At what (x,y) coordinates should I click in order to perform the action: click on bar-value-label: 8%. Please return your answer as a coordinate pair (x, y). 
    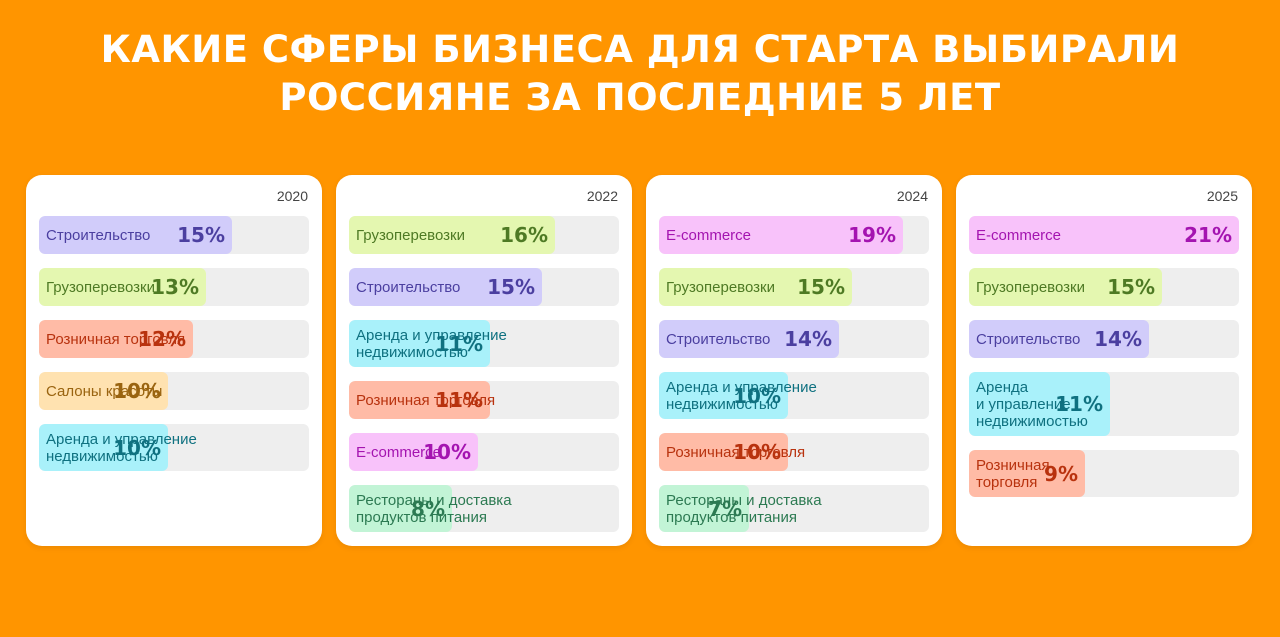
    Looking at the image, I should click on (428, 508).